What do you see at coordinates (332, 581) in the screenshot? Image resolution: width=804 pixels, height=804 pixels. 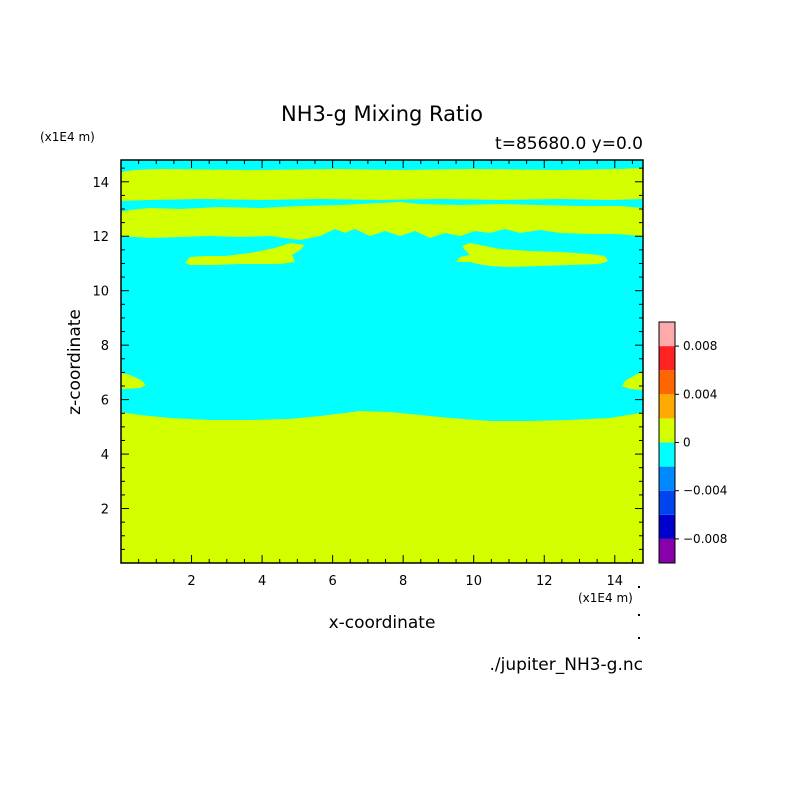 I see `x-tick-label: 6` at bounding box center [332, 581].